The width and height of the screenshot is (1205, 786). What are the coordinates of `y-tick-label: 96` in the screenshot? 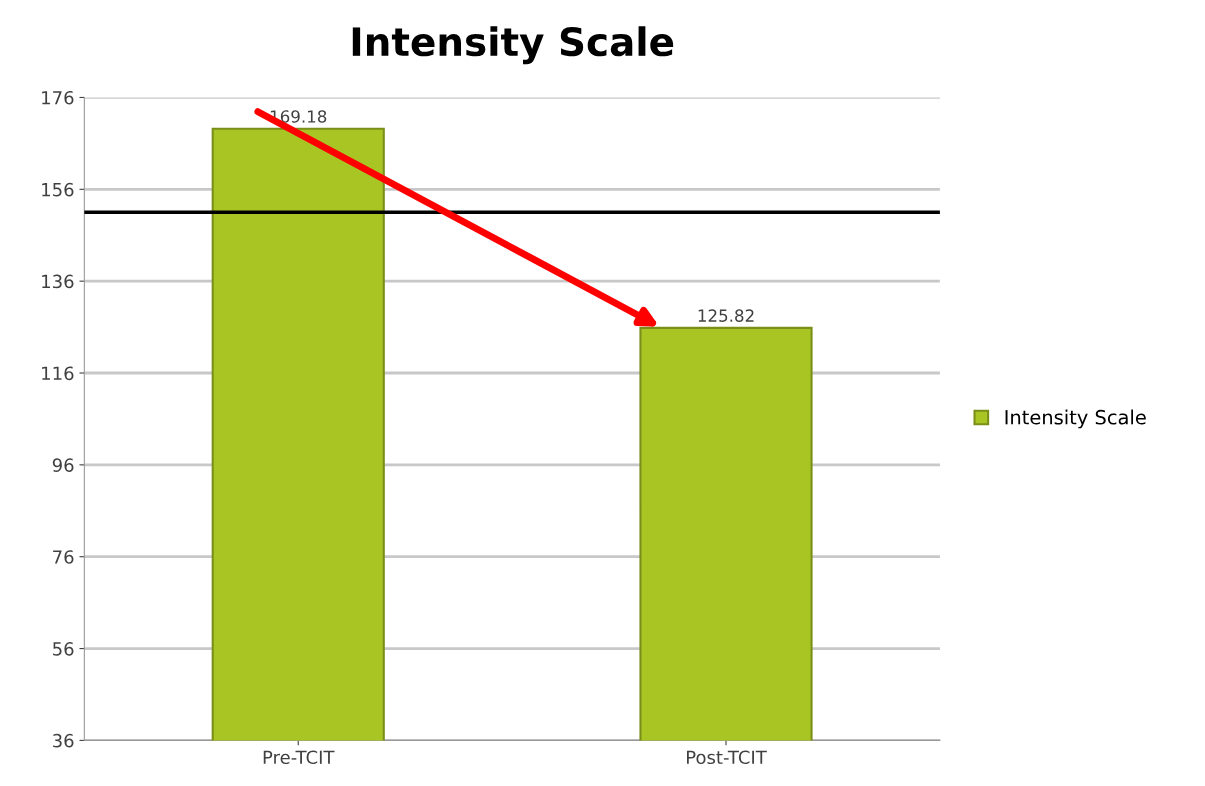 It's located at (63, 465).